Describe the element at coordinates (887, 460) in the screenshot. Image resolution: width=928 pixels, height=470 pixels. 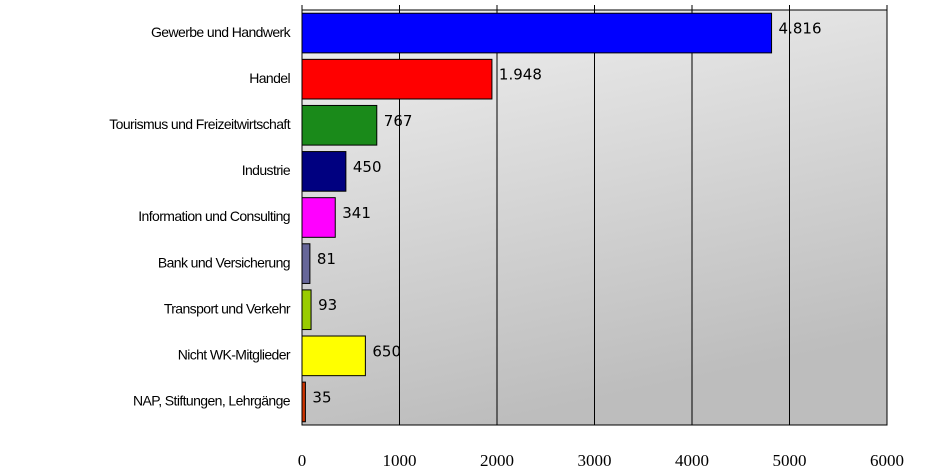
I see `x-tick-label: 6000` at that location.